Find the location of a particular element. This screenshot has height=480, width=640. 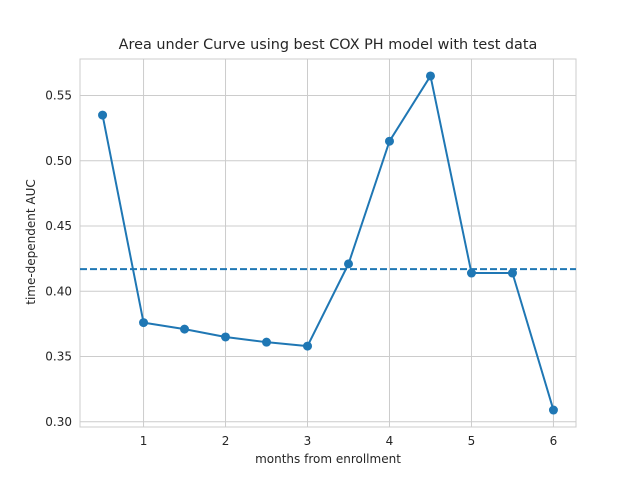

y-tick-label: 0.55 is located at coordinates (58, 96).